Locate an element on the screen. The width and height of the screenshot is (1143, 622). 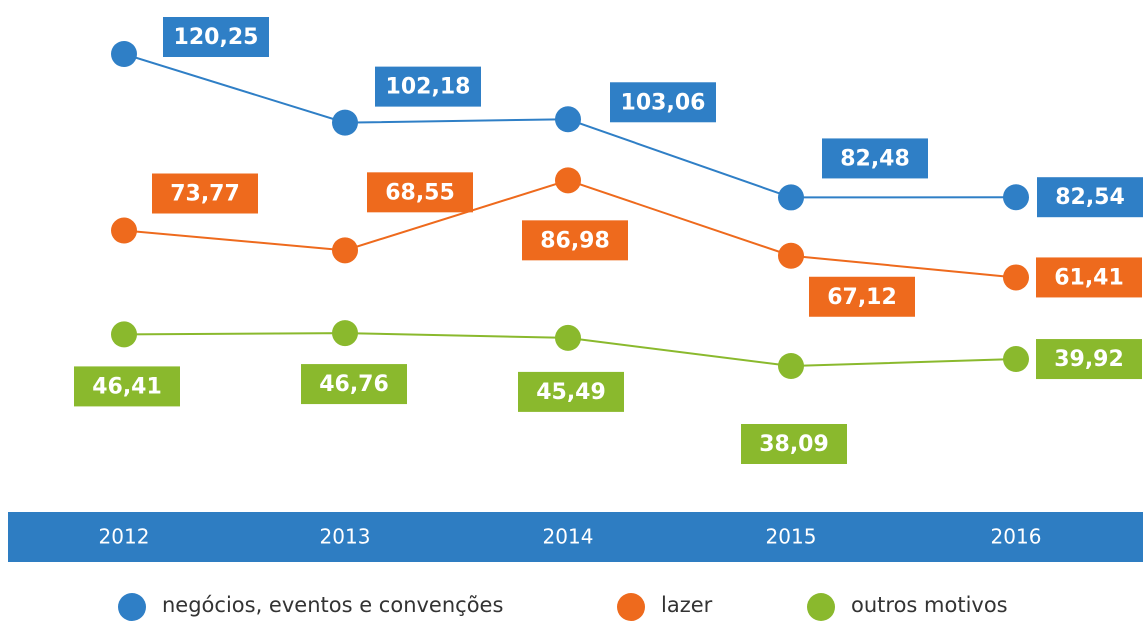
value-label: 67,12 is located at coordinates (862, 297).